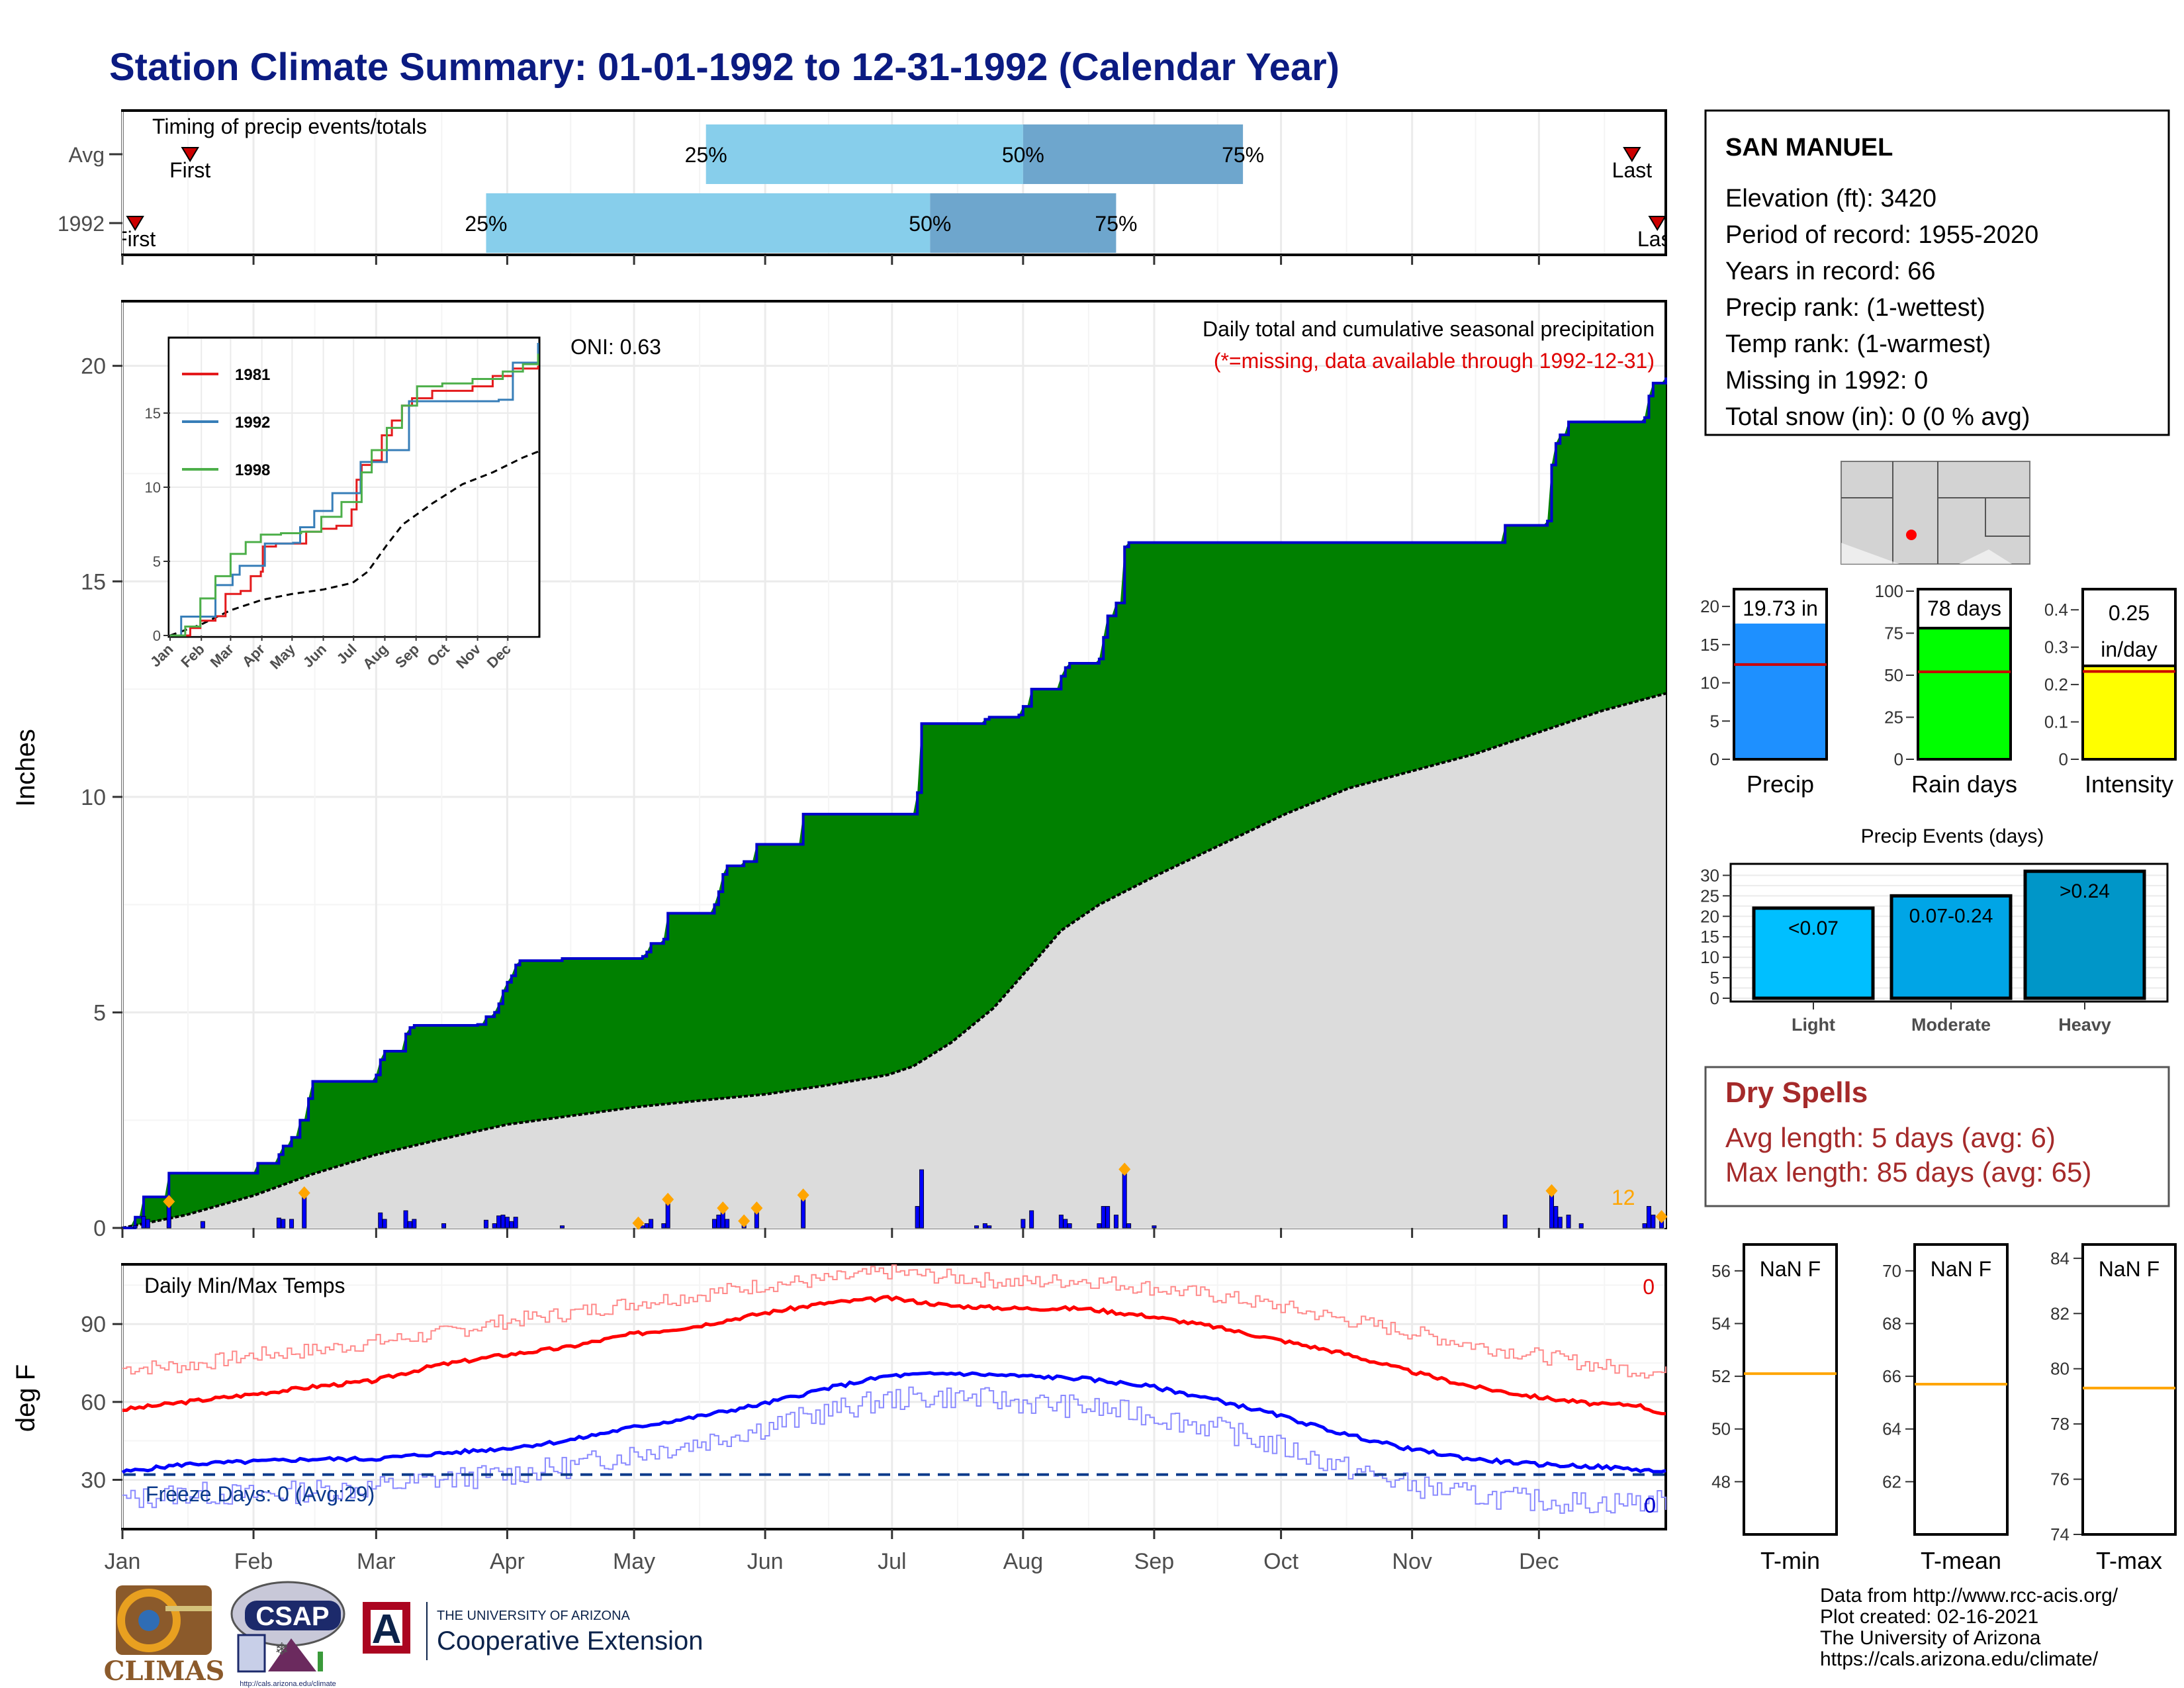 The image size is (2184, 1688). I want to click on ua-logo-letter: A, so click(387, 1629).